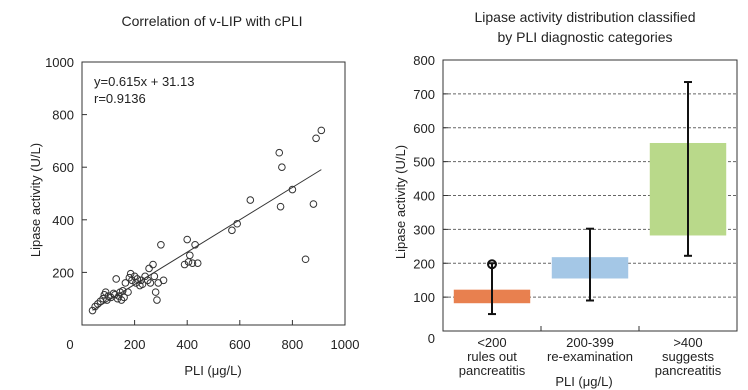 The image size is (748, 390). Describe the element at coordinates (120, 98) in the screenshot. I see `left-correlation-coefficient: r=0.9136` at that location.